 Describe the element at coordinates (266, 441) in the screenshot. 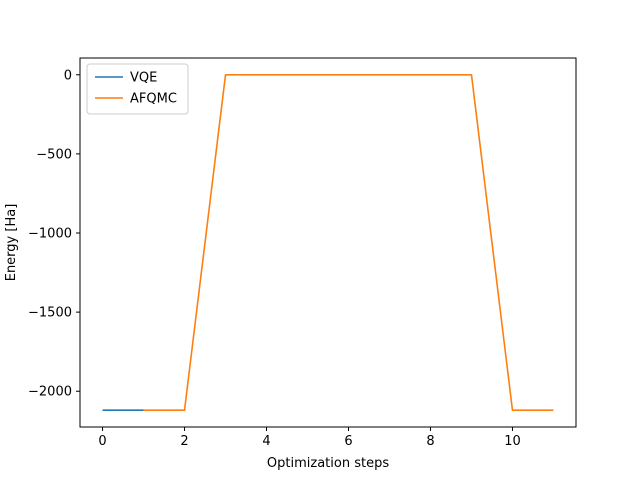

I see `x-tick-label: 4` at that location.